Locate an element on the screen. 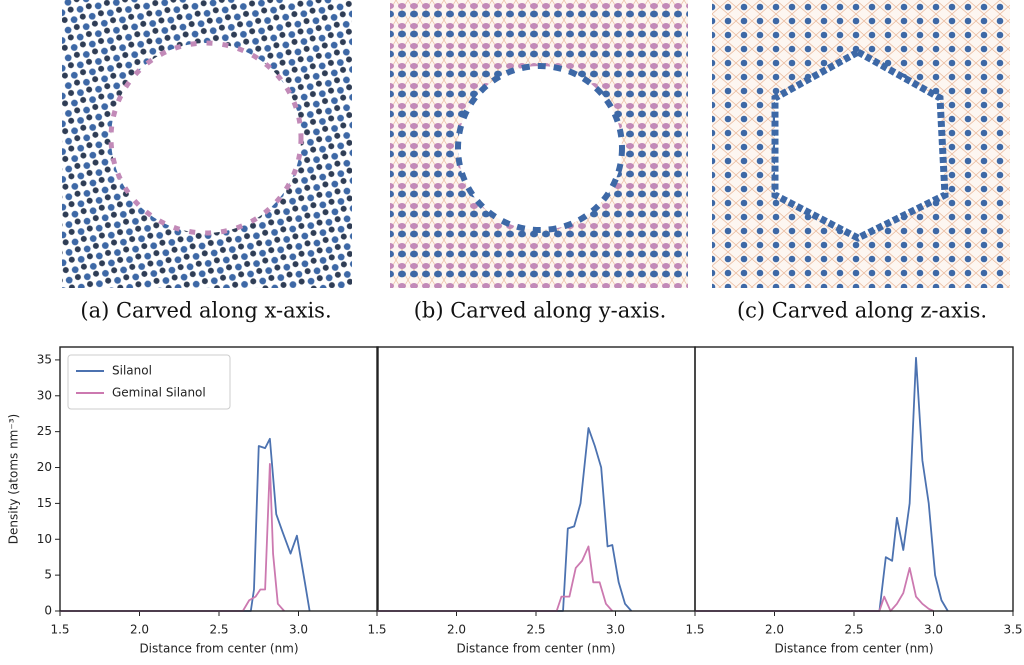  caption: (a) Carved along x-axis. is located at coordinates (205, 311).